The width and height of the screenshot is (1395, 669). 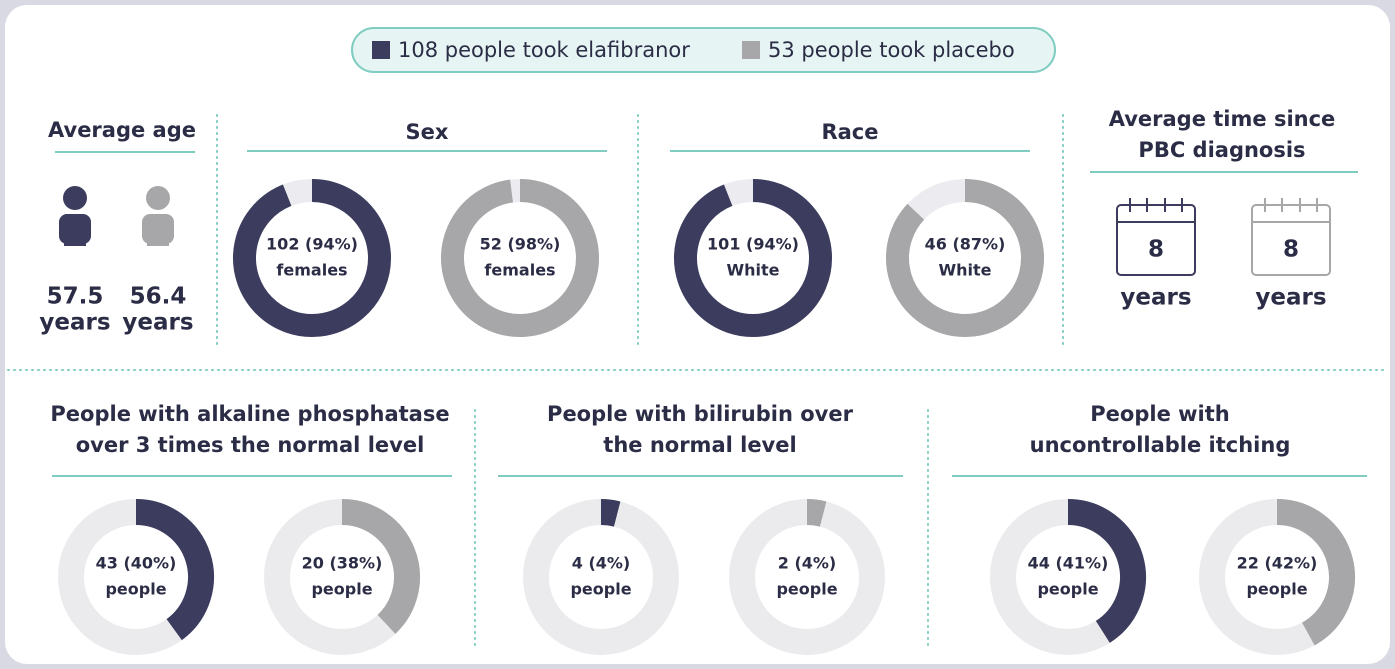 I want to click on section-title: People with, so click(x=1159, y=414).